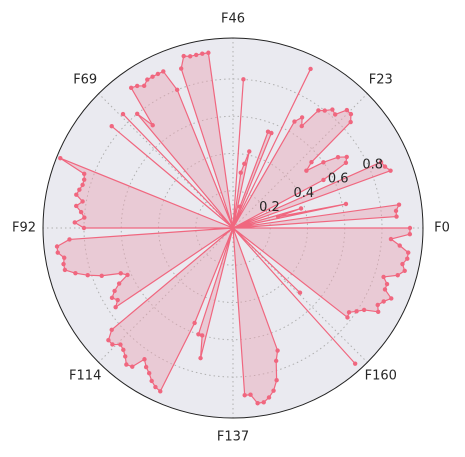 The width and height of the screenshot is (465, 457). I want to click on radial-tick-labels: 0.2 0.4 0.6 0.8, so click(321, 186).